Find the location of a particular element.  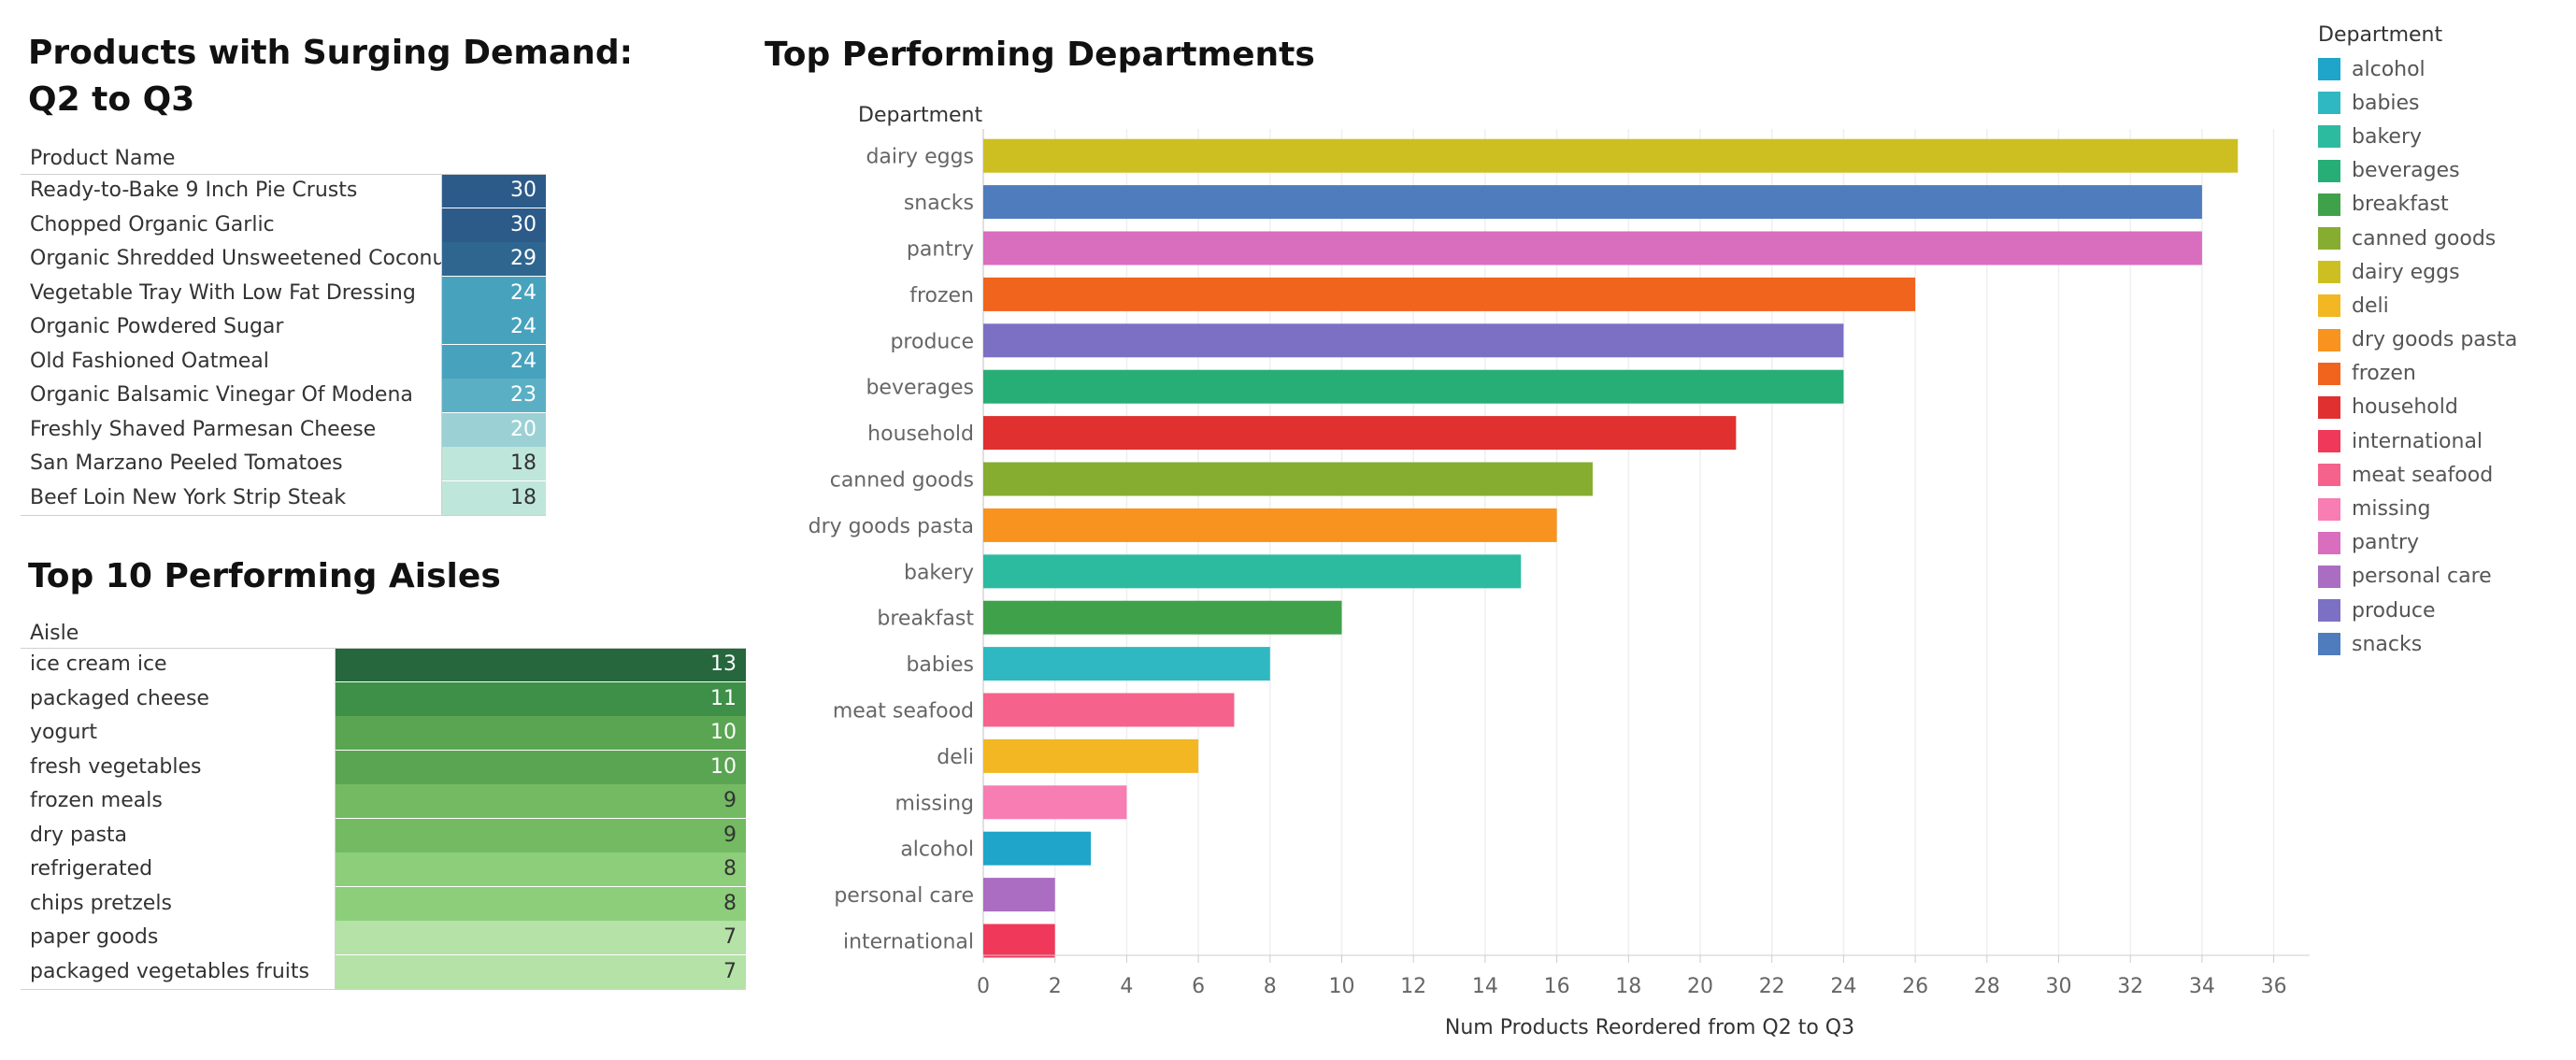

category-label: dairy eggs is located at coordinates (920, 158).